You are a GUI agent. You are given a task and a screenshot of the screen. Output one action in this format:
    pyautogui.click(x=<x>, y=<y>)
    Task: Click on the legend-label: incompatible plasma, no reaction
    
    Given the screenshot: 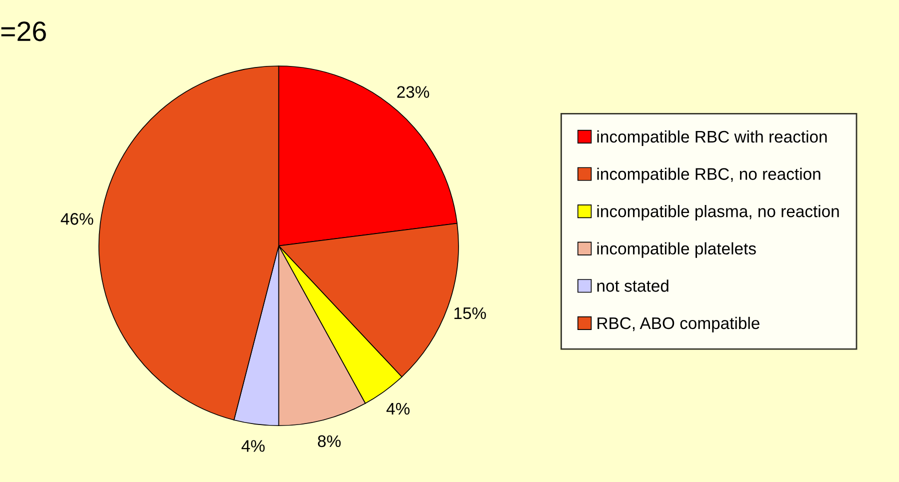 What is the action you would take?
    pyautogui.click(x=718, y=212)
    